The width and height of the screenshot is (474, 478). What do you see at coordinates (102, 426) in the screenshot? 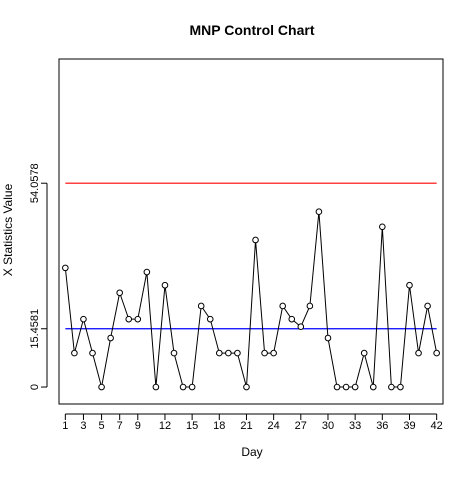
I see `x-tick-label: 5` at bounding box center [102, 426].